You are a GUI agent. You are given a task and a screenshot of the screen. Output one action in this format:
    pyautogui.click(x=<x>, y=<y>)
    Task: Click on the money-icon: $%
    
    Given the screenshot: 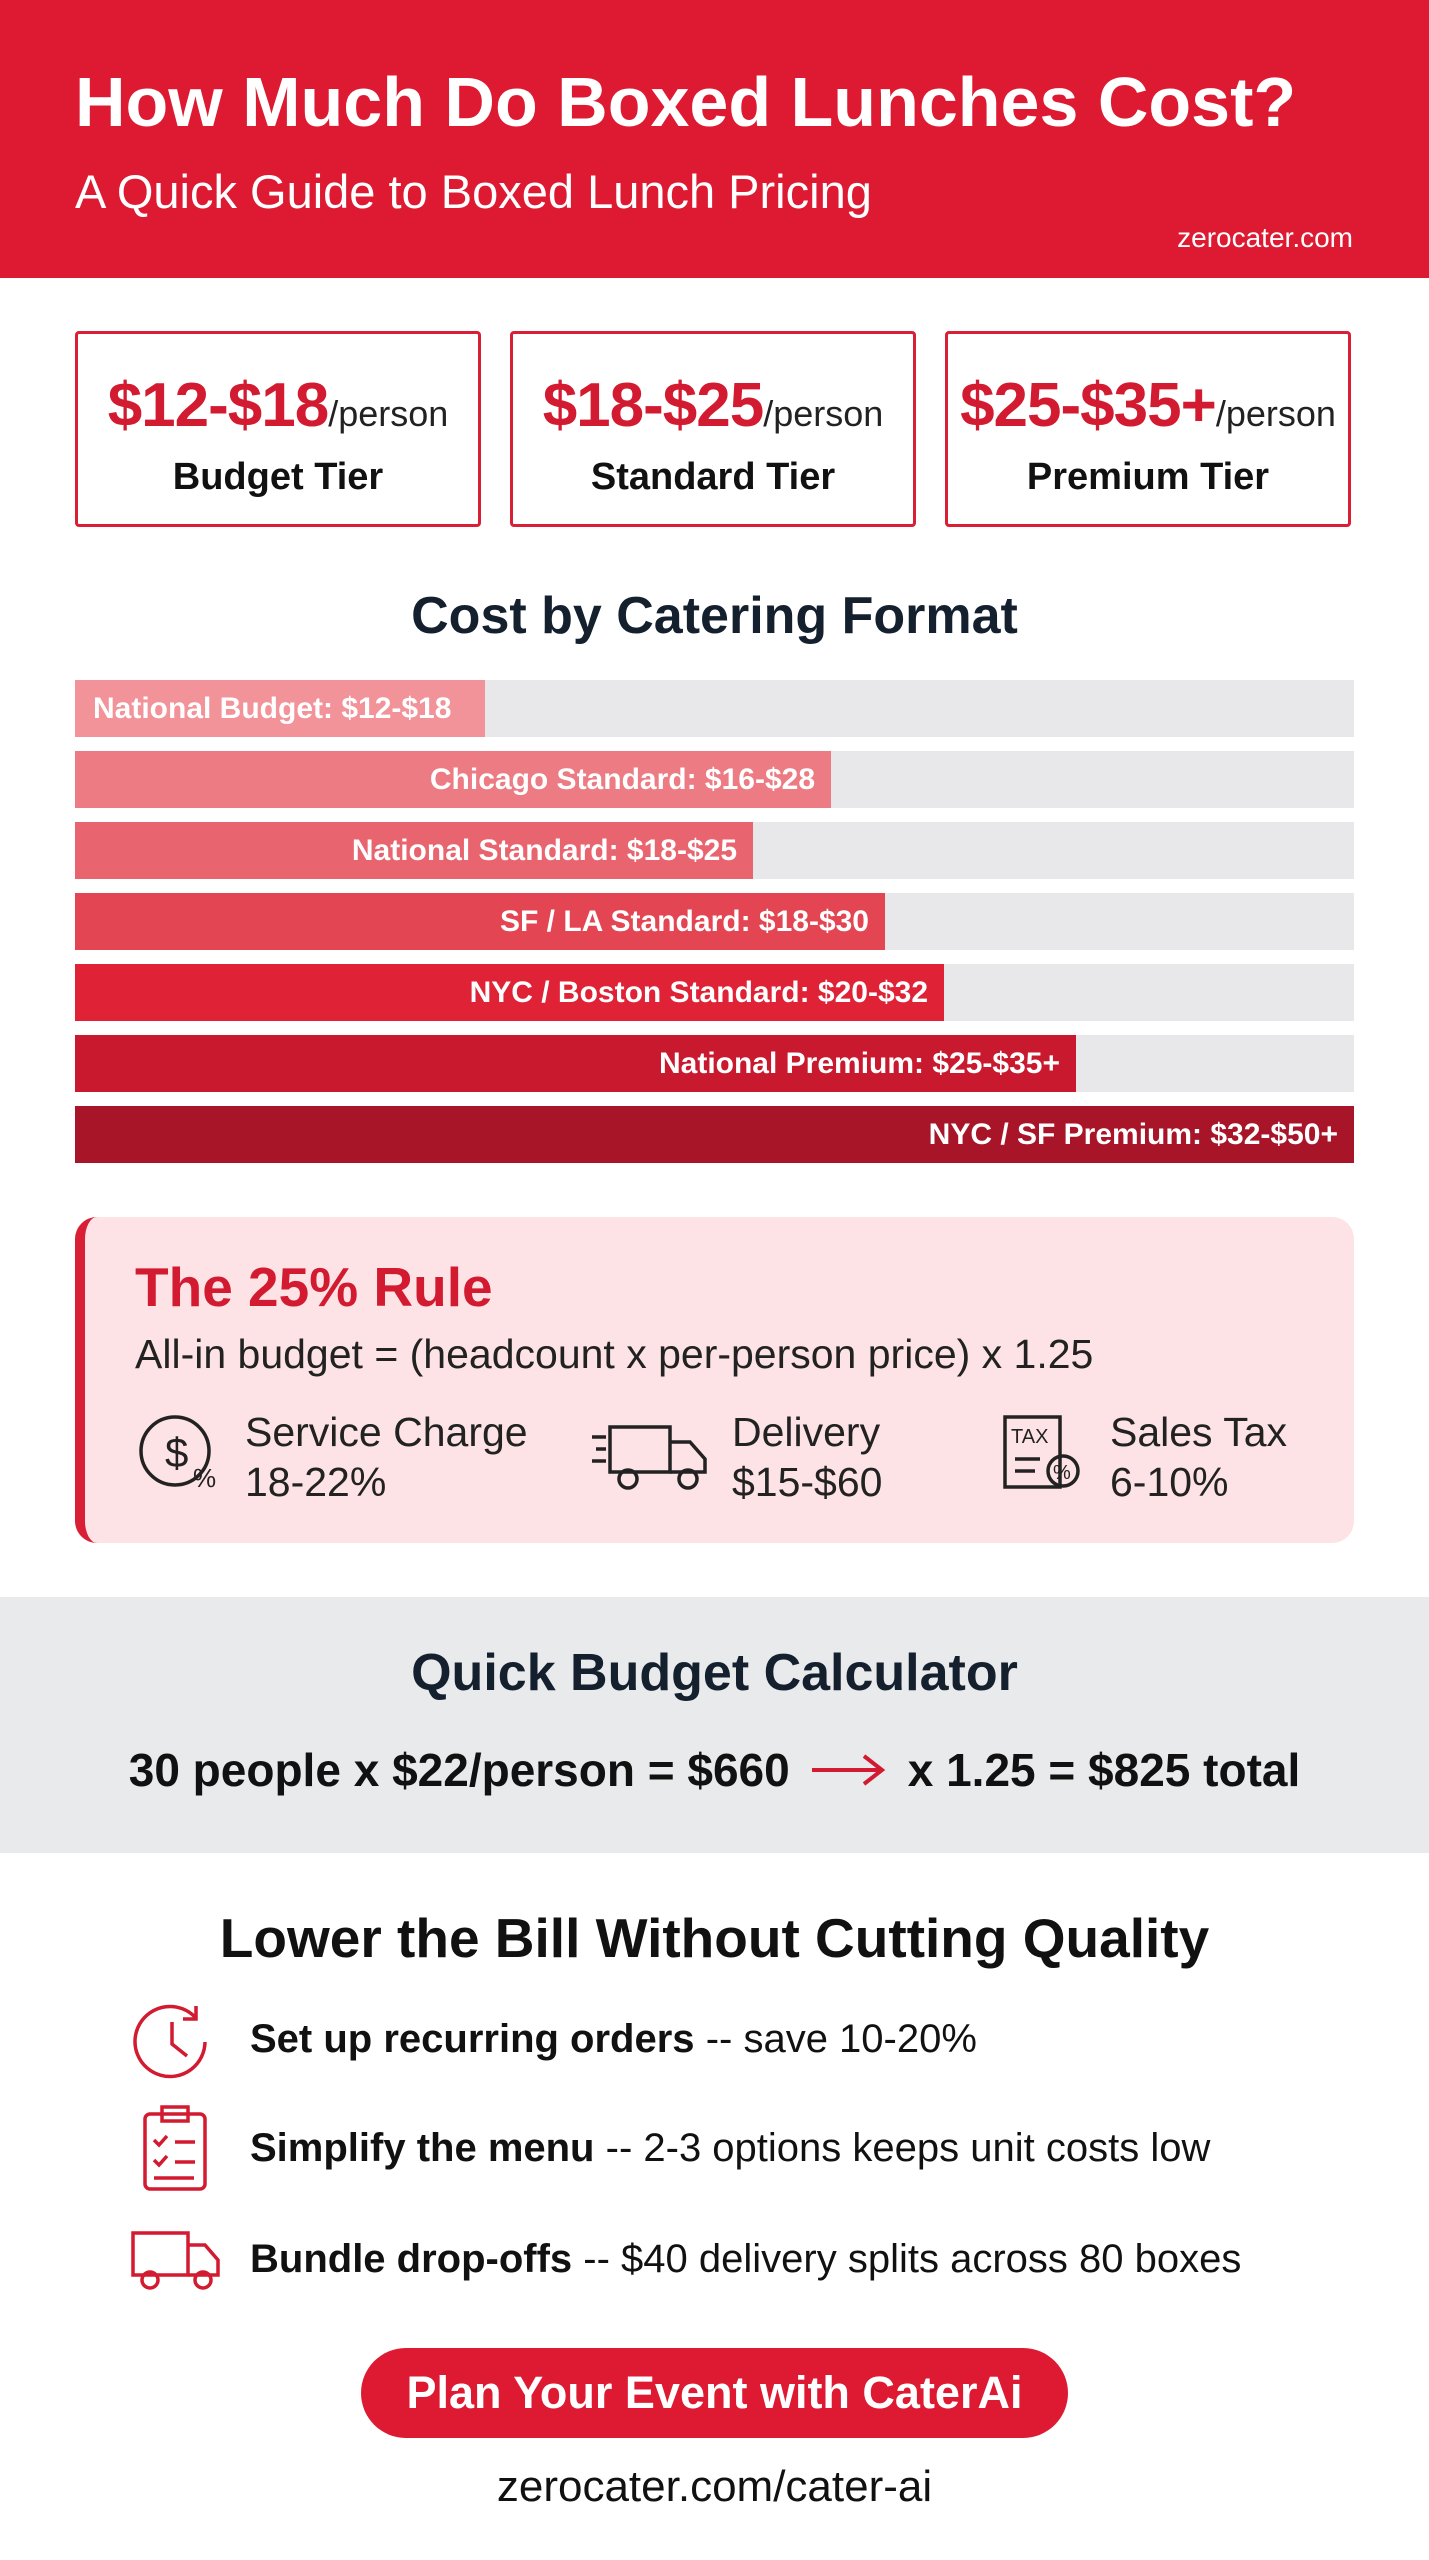 What is the action you would take?
    pyautogui.click(x=177, y=1454)
    